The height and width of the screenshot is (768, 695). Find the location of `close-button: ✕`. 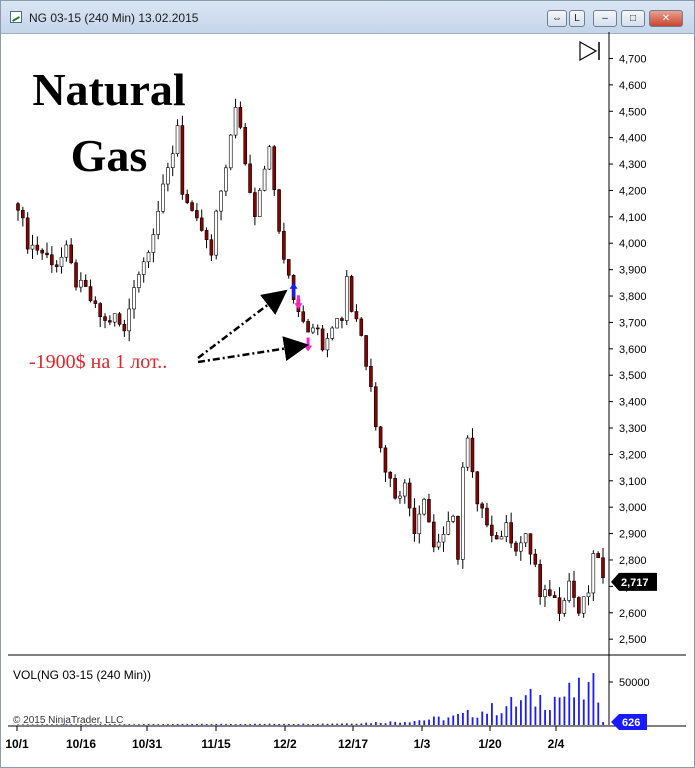

close-button: ✕ is located at coordinates (666, 18).